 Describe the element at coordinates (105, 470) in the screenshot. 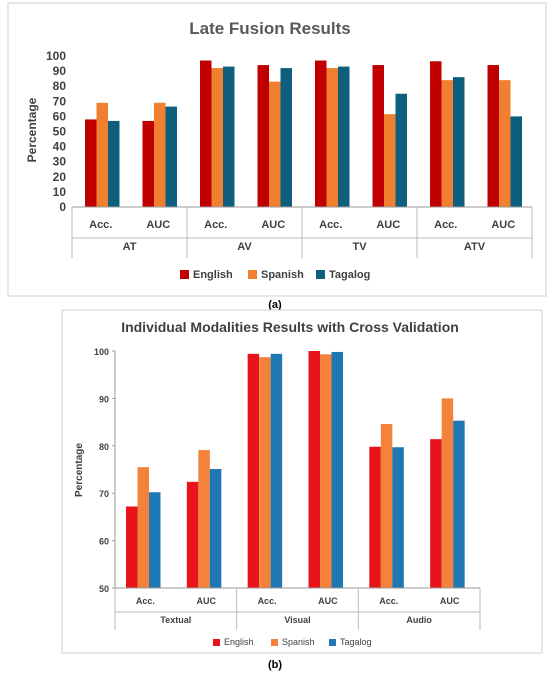

I see `chart-b-y-axis: 50 60 70 80 90 100` at that location.